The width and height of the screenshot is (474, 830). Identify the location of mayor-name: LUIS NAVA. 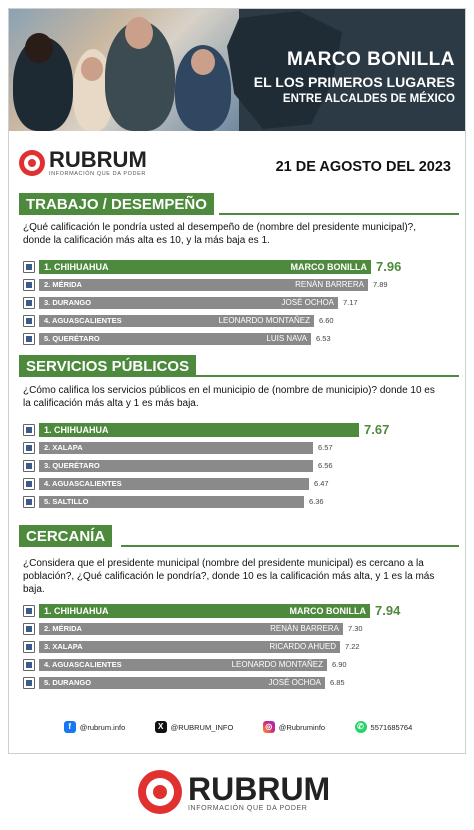
(286, 338).